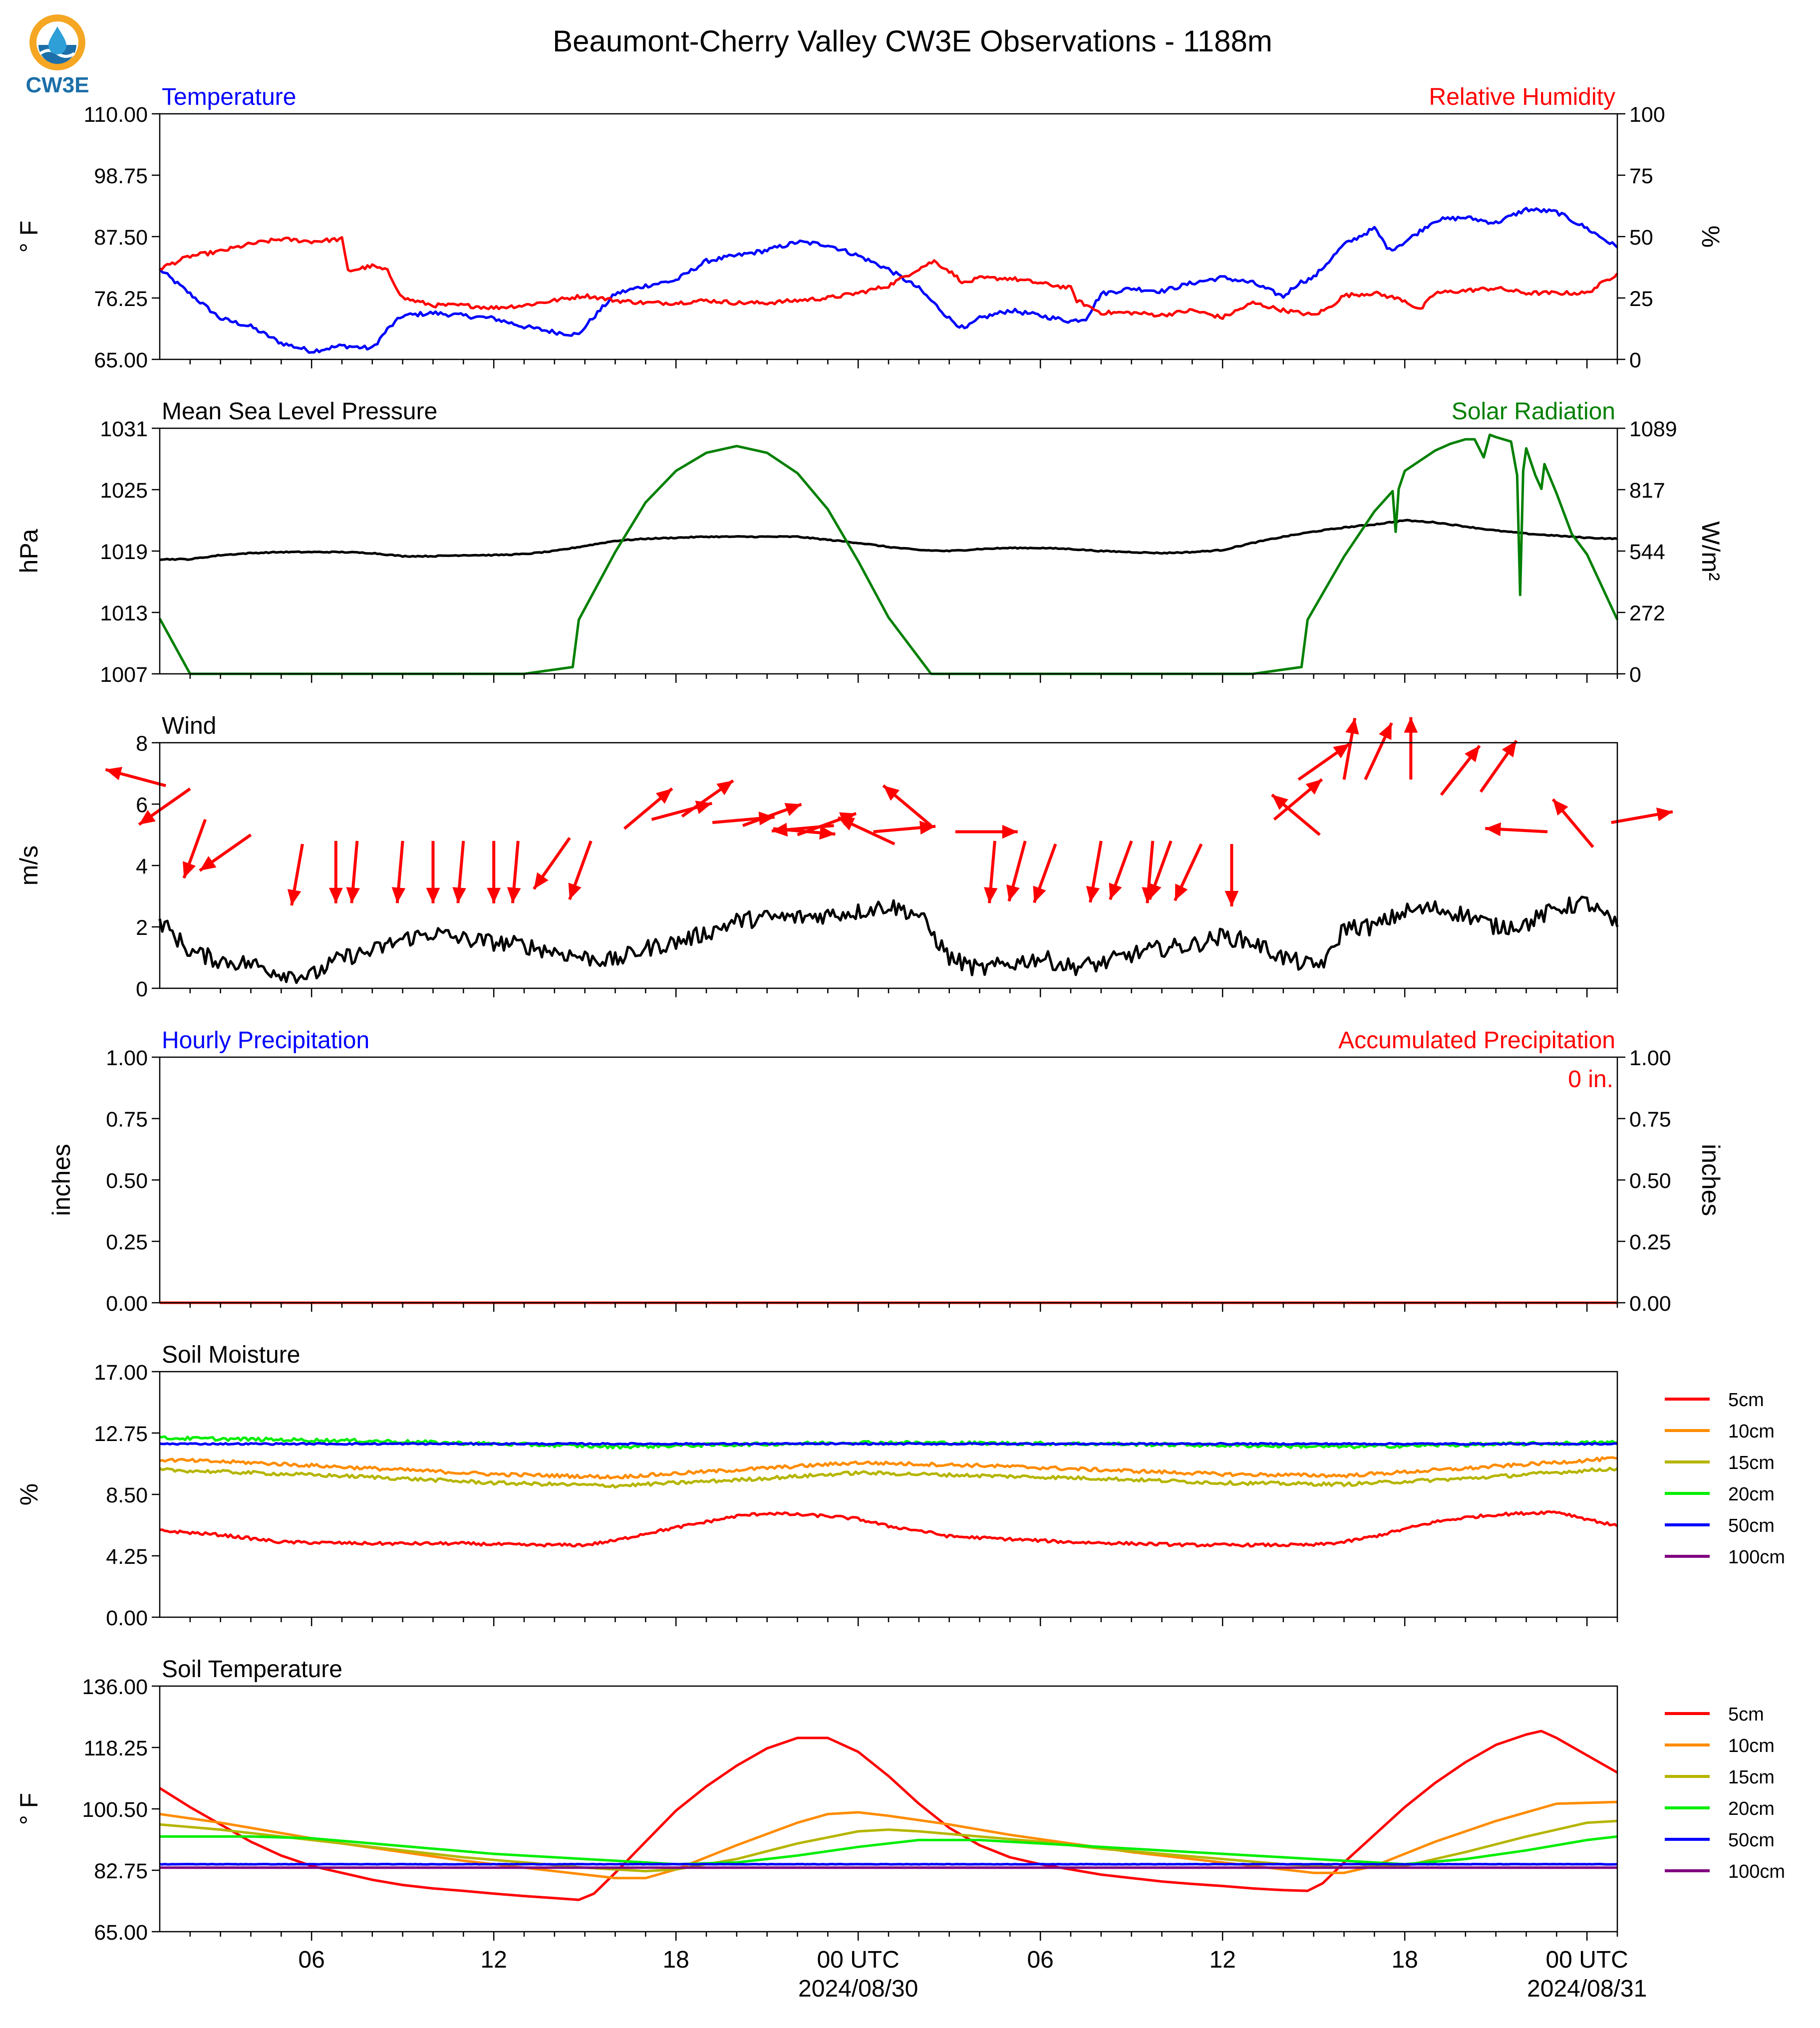 This screenshot has height=2028, width=1820. Describe the element at coordinates (1635, 675) in the screenshot. I see `y-right-tick-label: 0` at that location.